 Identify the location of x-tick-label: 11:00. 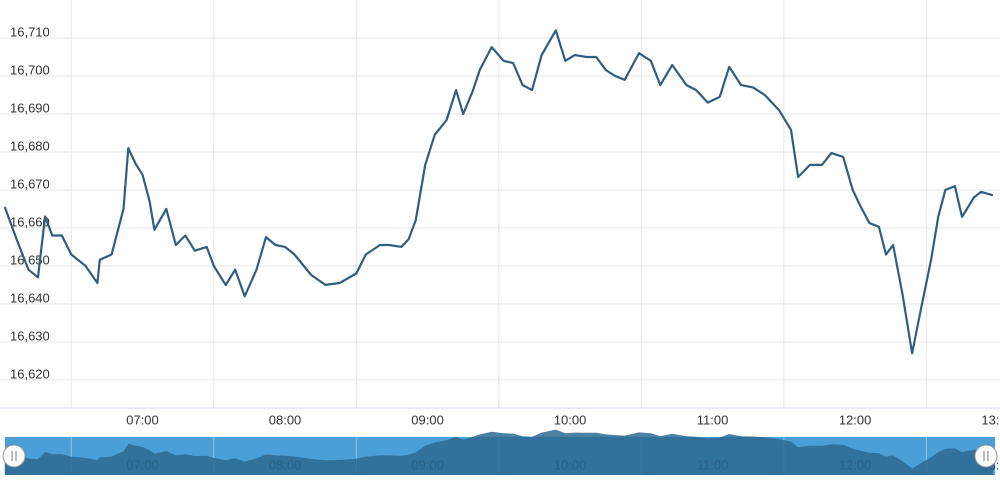
(713, 419).